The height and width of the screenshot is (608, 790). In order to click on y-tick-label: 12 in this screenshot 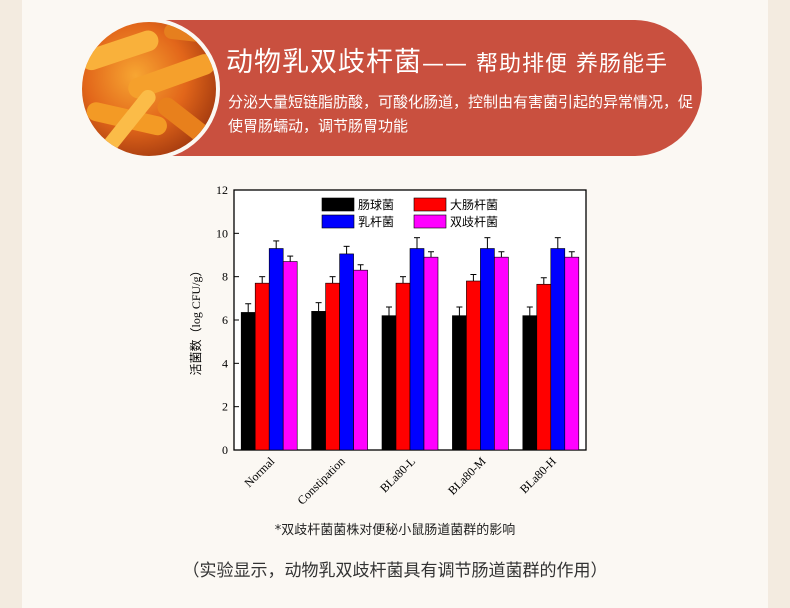, I will do `click(222, 190)`.